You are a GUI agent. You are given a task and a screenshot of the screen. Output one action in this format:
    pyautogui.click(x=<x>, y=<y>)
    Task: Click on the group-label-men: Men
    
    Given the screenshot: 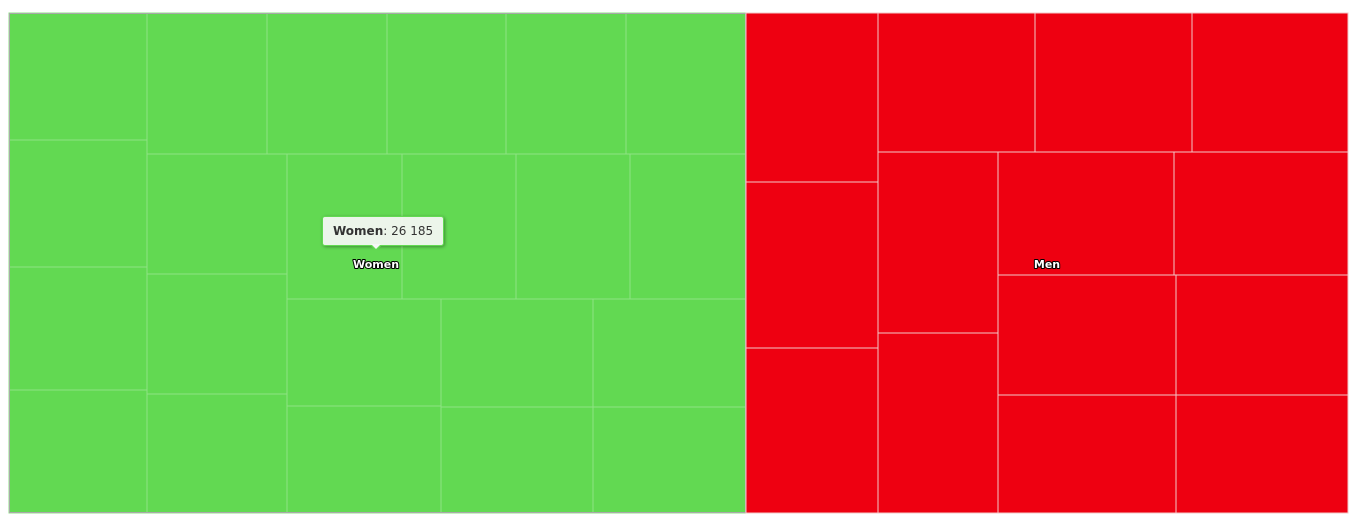 What is the action you would take?
    pyautogui.click(x=1047, y=264)
    